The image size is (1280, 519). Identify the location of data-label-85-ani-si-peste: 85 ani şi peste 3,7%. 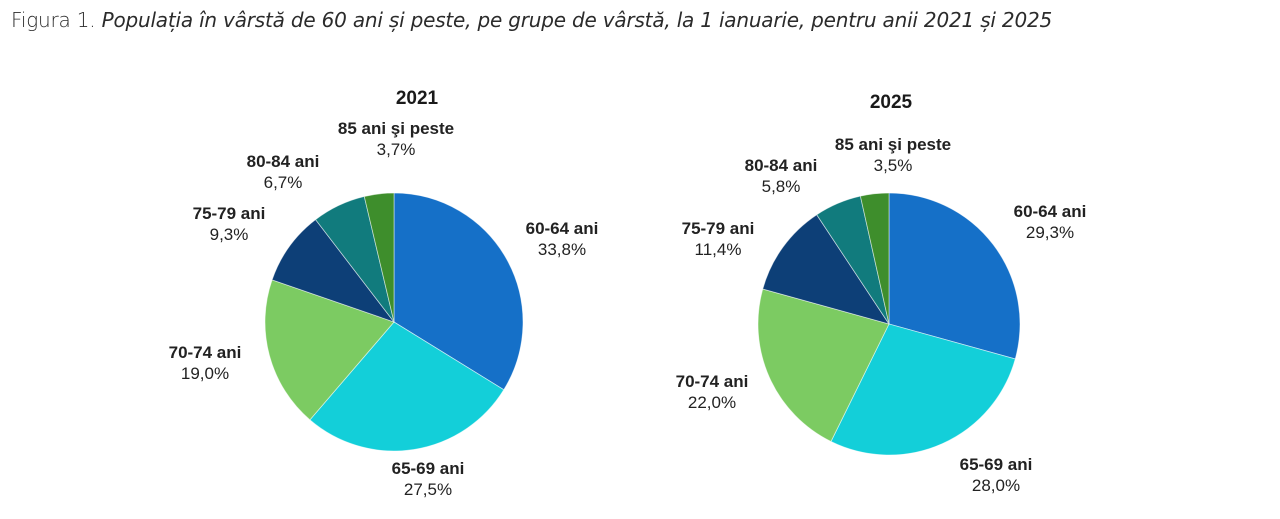
(396, 139).